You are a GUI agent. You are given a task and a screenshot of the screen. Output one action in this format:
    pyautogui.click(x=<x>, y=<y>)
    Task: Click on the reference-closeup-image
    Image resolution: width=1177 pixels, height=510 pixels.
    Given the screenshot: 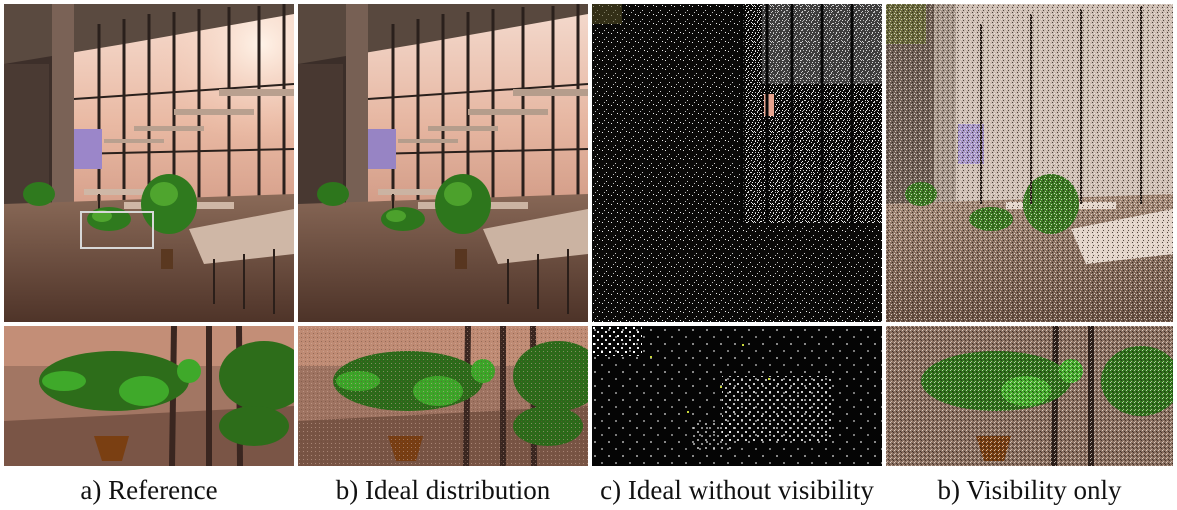 What is the action you would take?
    pyautogui.click(x=149, y=396)
    